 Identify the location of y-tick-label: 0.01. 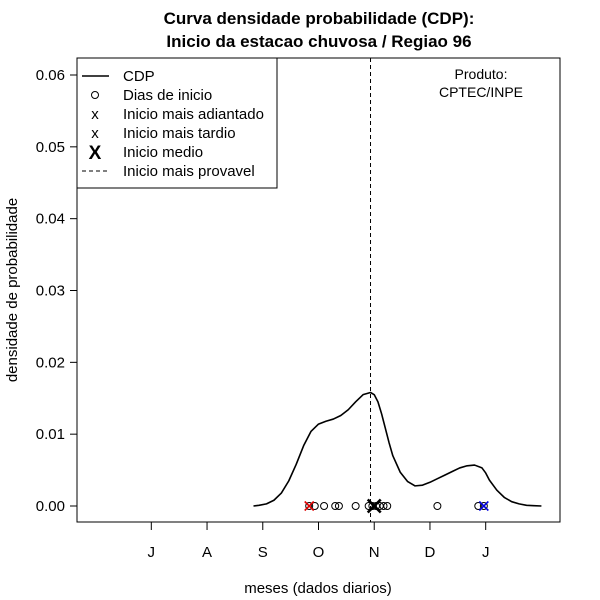
(50, 434).